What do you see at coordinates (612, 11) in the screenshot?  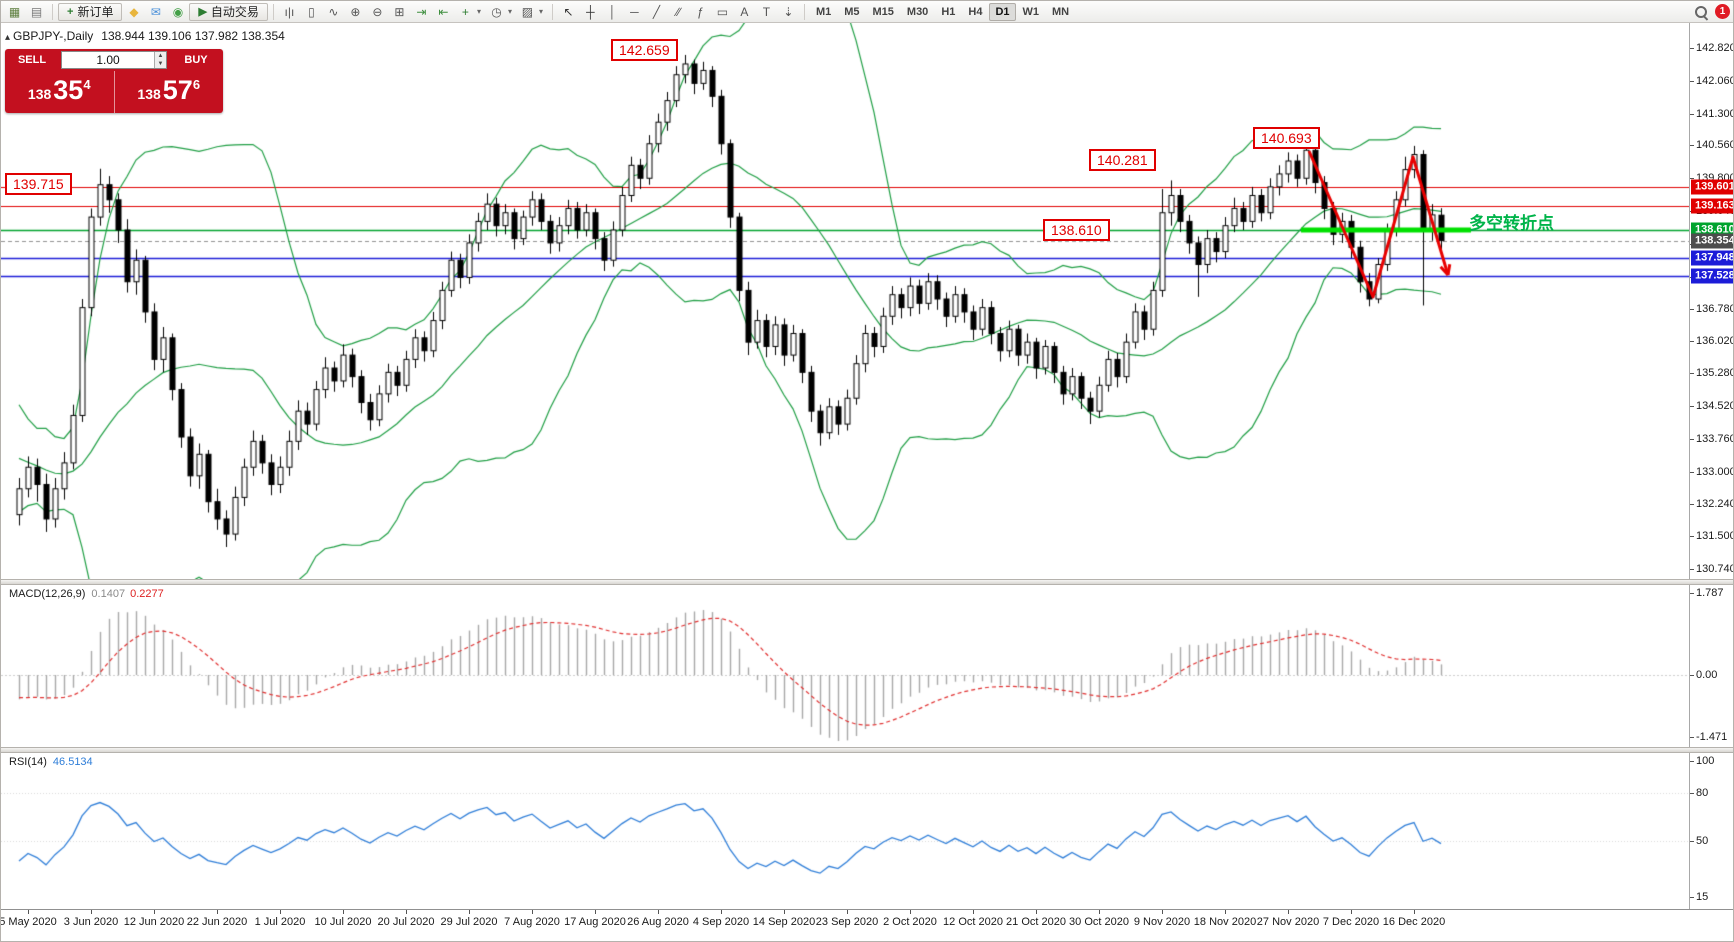 I see `vertical-line-icon: │` at bounding box center [612, 11].